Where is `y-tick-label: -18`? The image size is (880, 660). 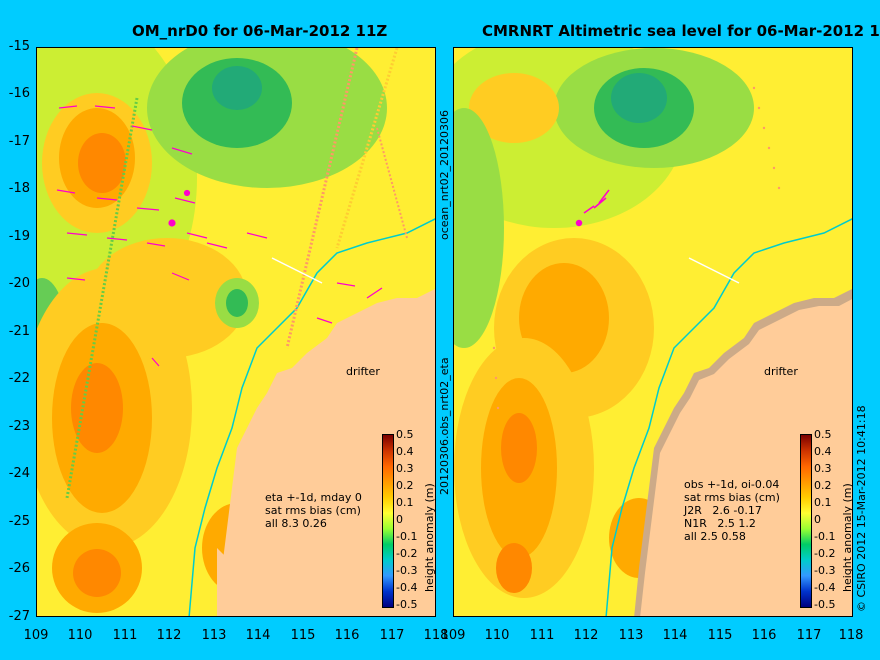 y-tick-label: -18 is located at coordinates (19, 188).